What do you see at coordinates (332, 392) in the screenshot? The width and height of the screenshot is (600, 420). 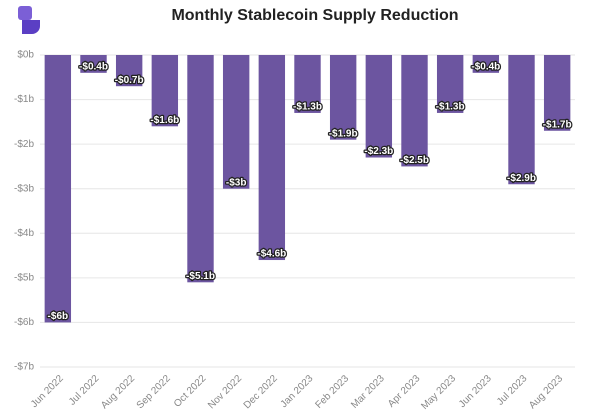 I see `x-tick-label: Feb 2023` at bounding box center [332, 392].